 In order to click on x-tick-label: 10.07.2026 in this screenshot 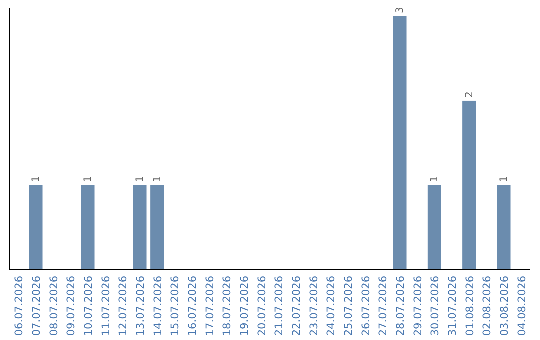, I will do `click(89, 306)`.